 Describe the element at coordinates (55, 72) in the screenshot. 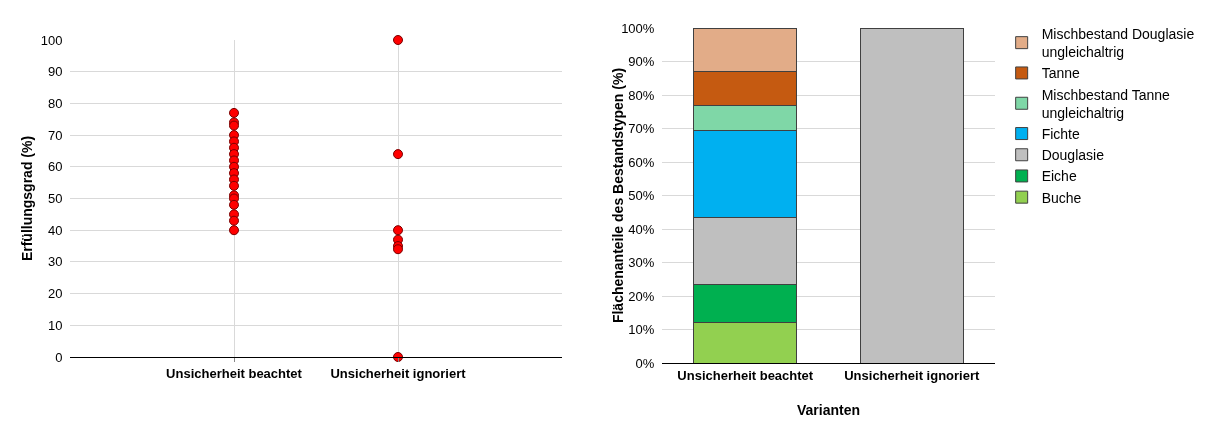

I see `y-tick-label: 90` at that location.